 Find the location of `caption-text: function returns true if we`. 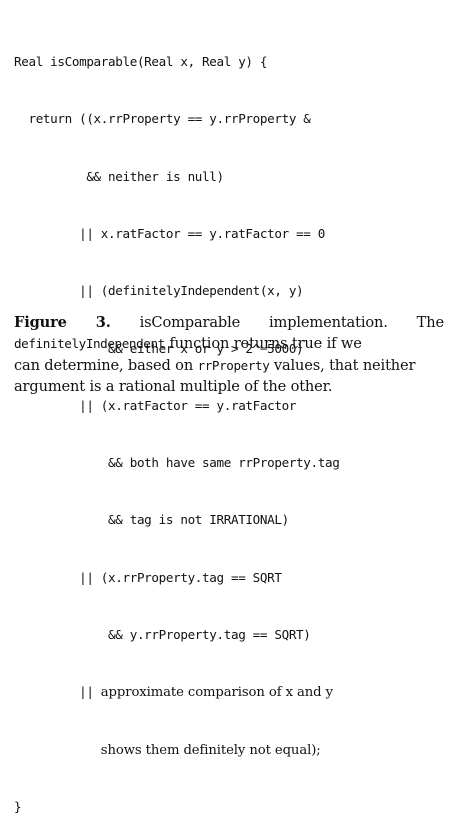

caption-text: function returns true if we is located at coordinates (263, 344).